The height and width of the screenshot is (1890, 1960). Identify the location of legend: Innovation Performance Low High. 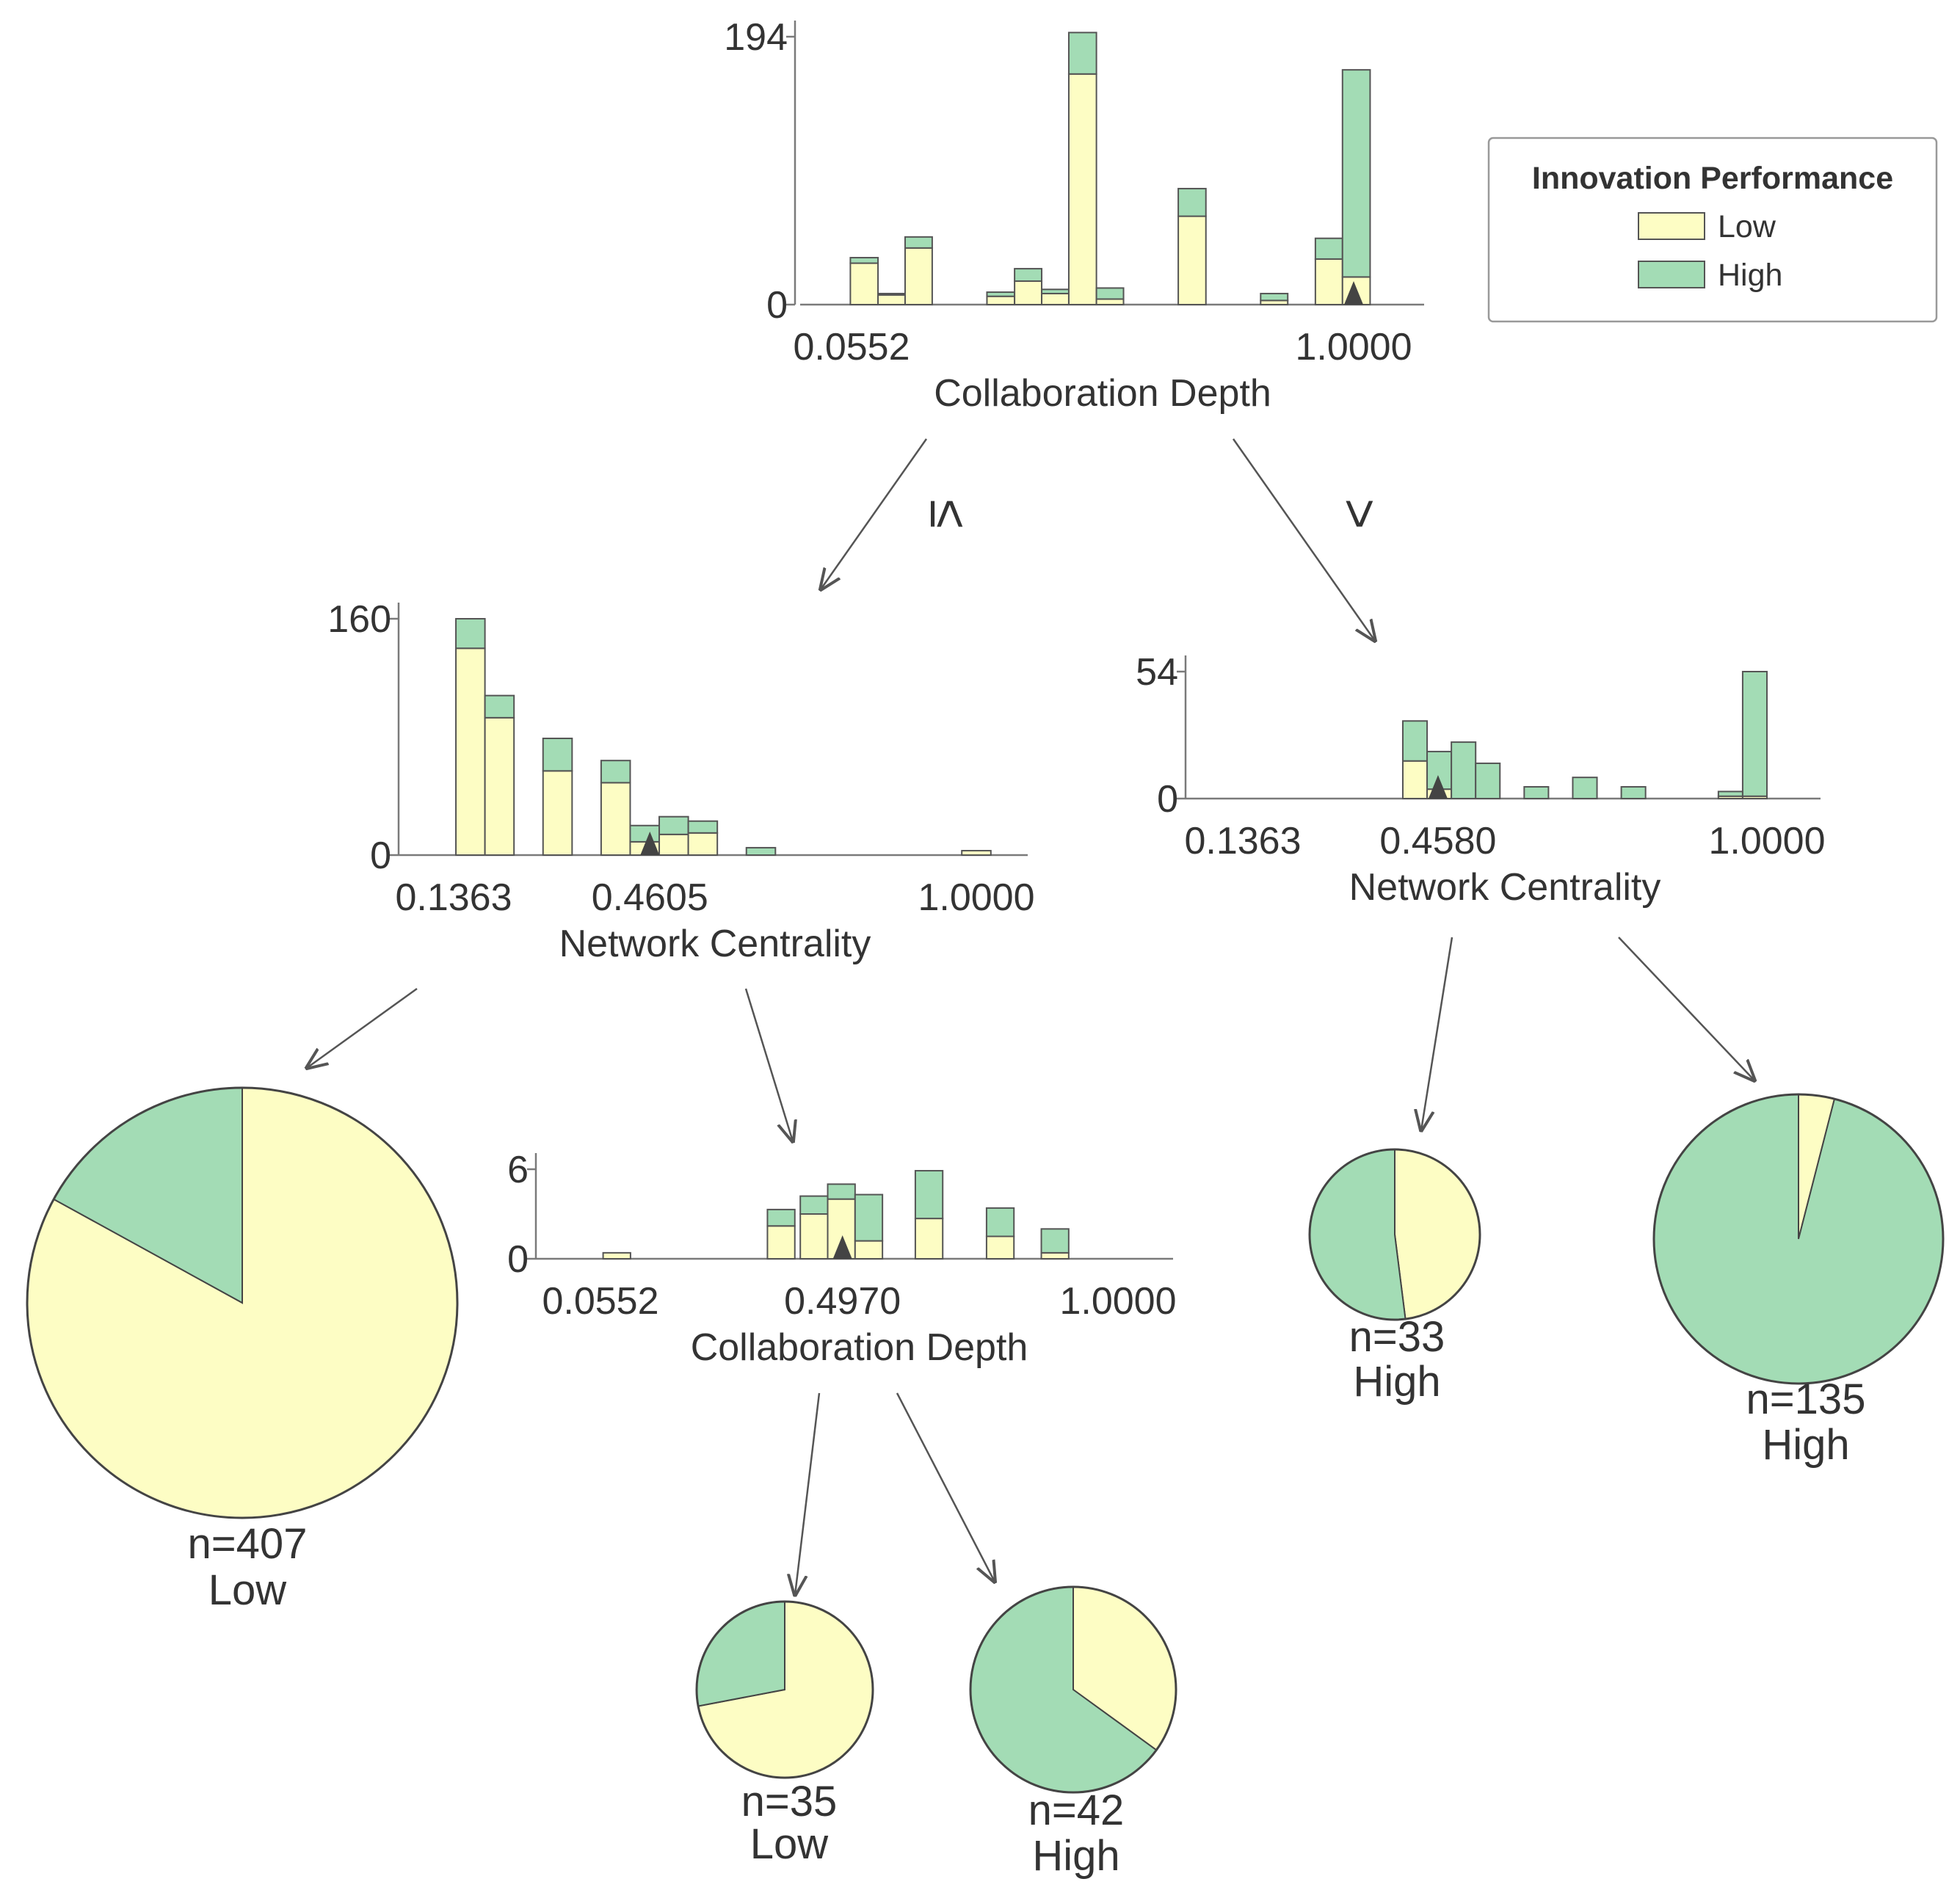
(1713, 230).